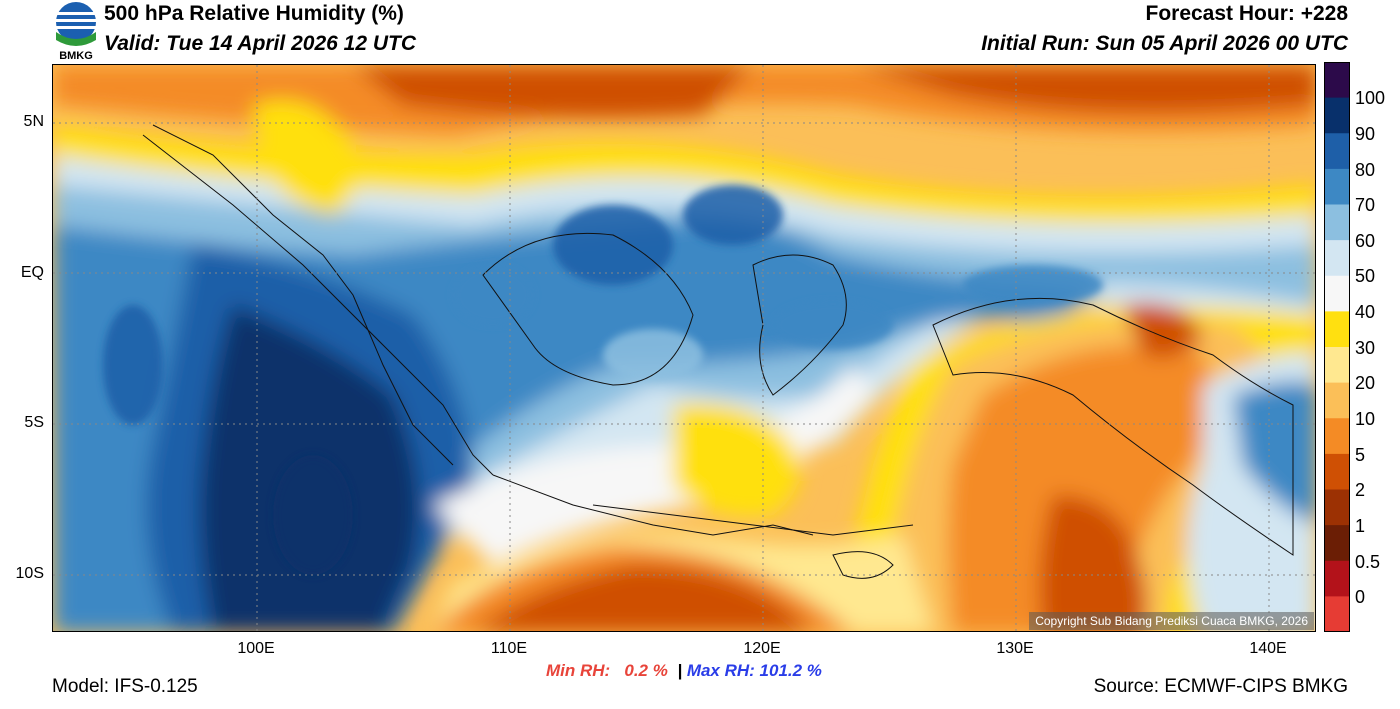 The image size is (1400, 709). I want to click on model-info: Model: IFS-0.125, so click(125, 686).